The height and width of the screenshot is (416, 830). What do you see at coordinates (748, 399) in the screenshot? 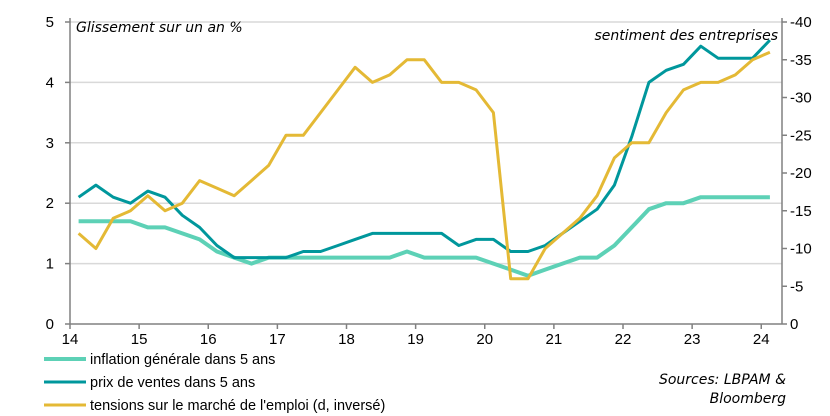
I see `sources-line-2: Bloomberg` at bounding box center [748, 399].